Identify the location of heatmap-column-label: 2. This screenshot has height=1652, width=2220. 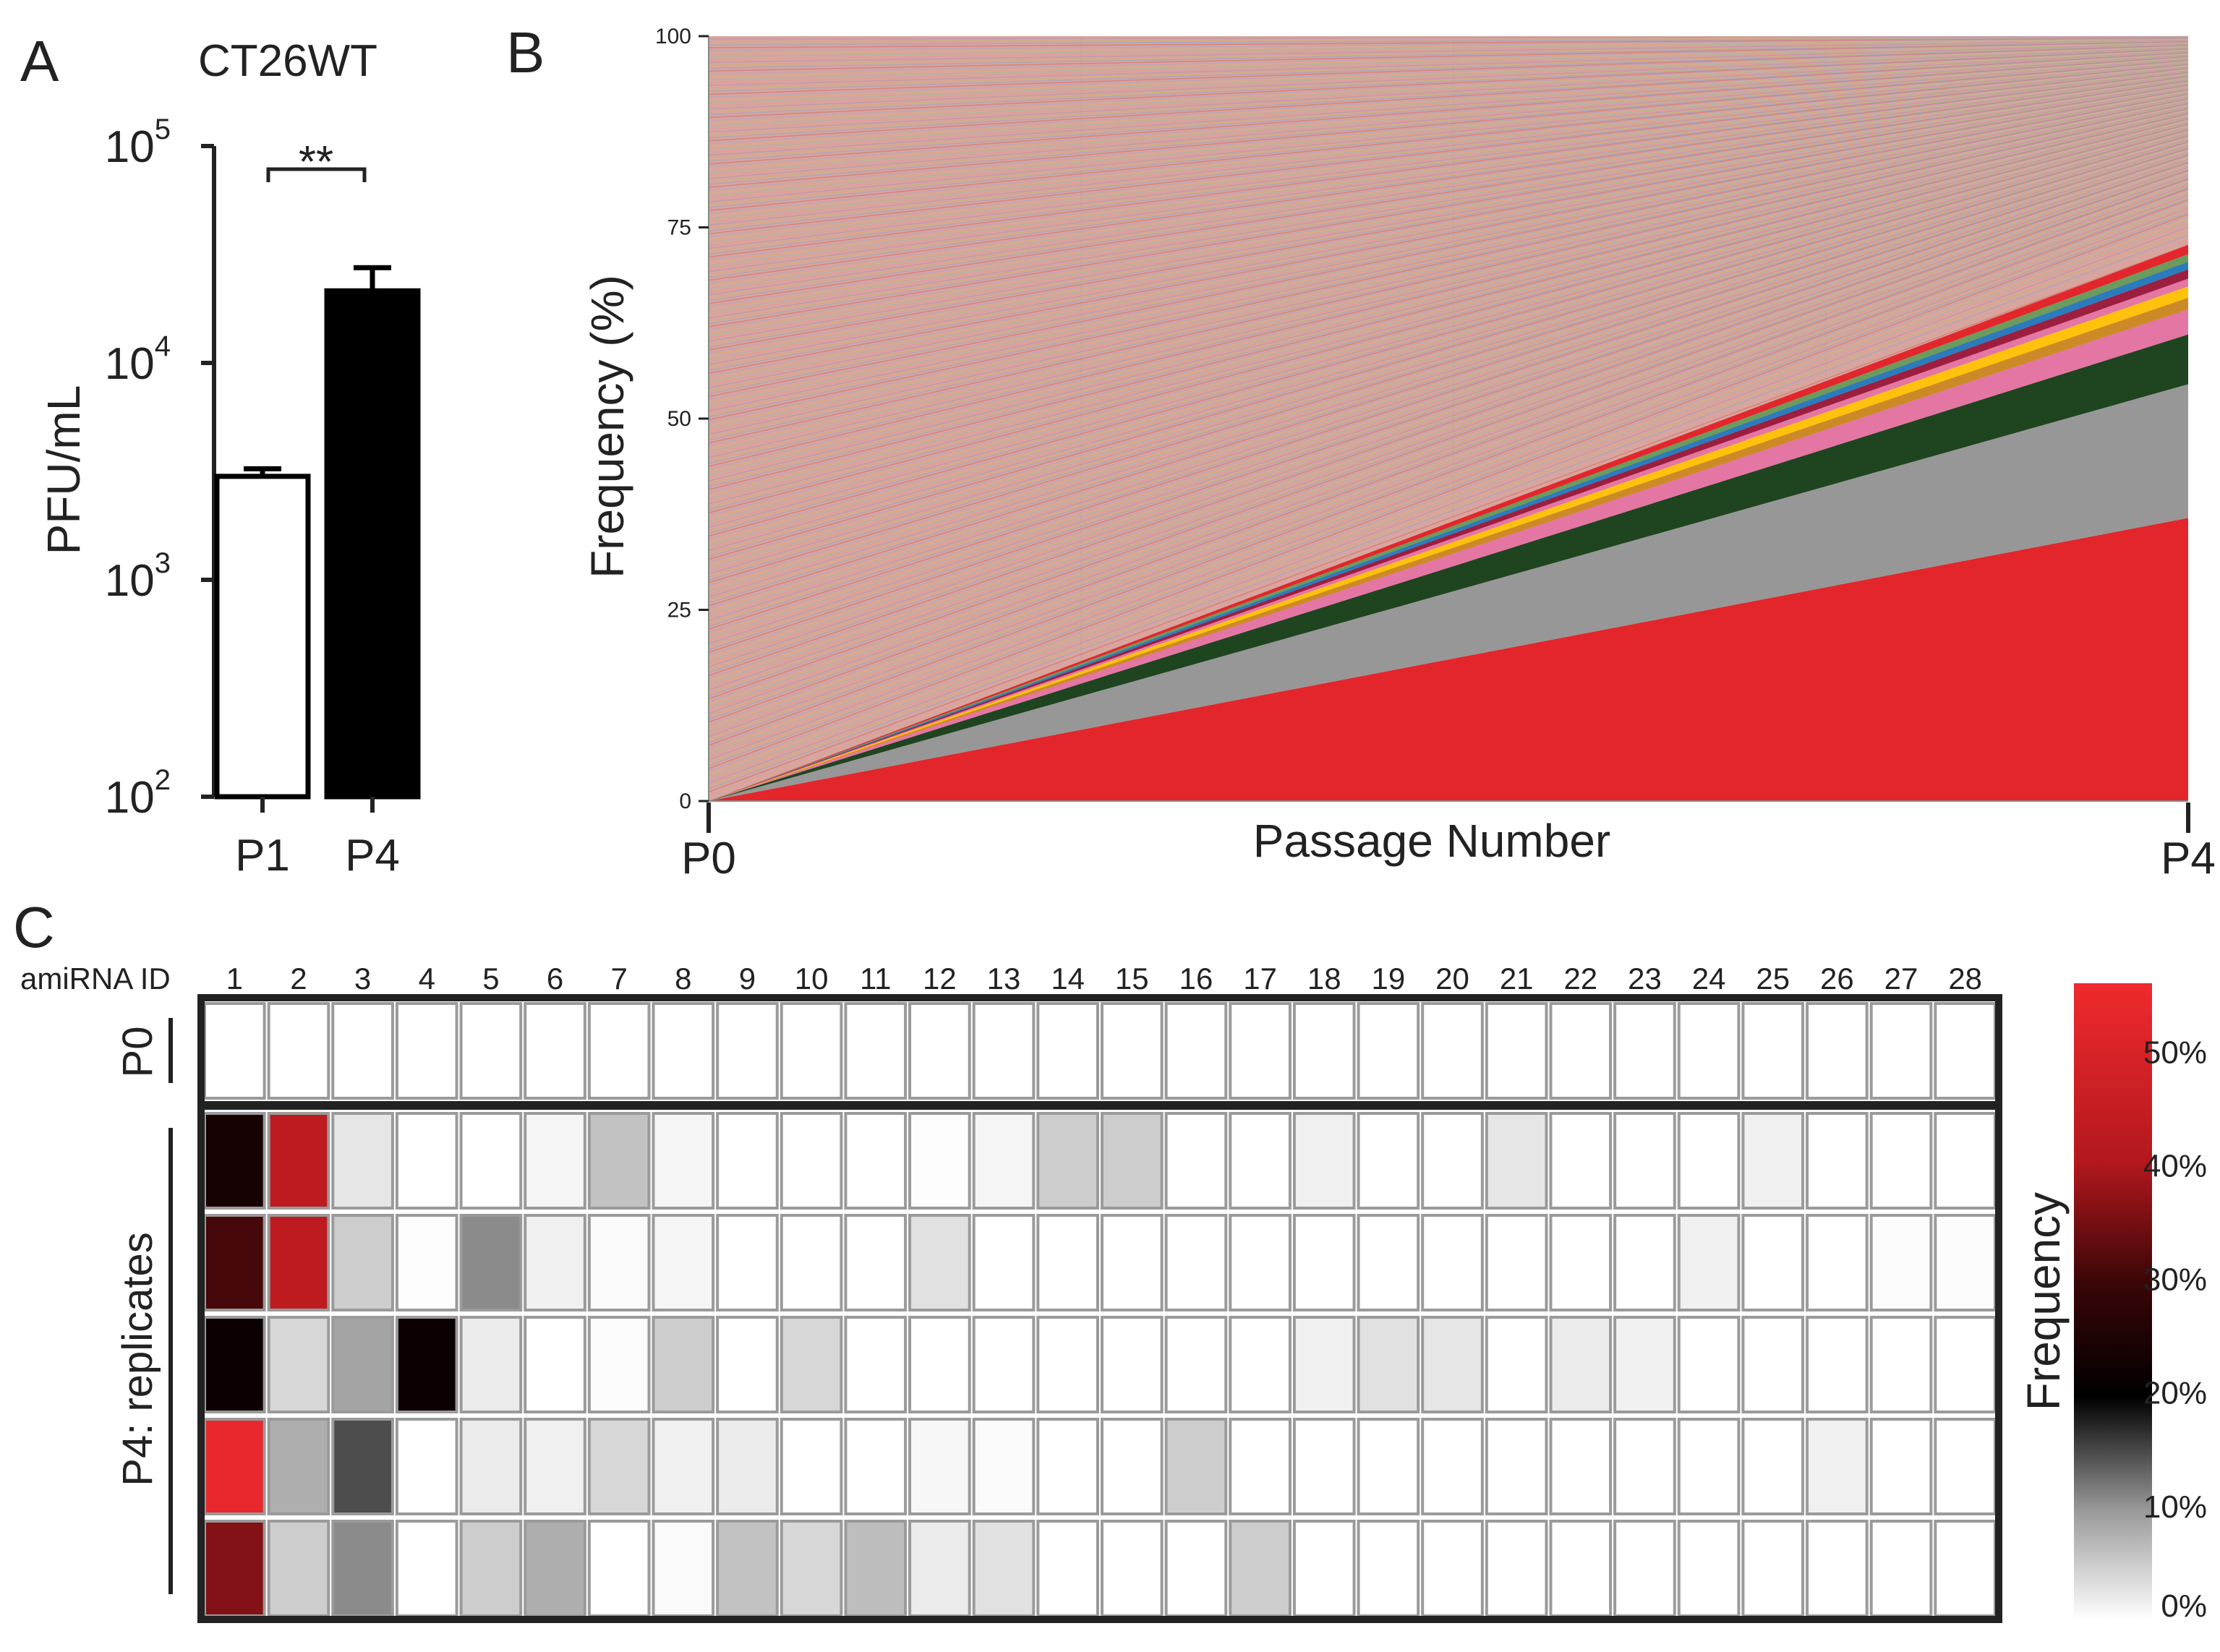
(298, 979).